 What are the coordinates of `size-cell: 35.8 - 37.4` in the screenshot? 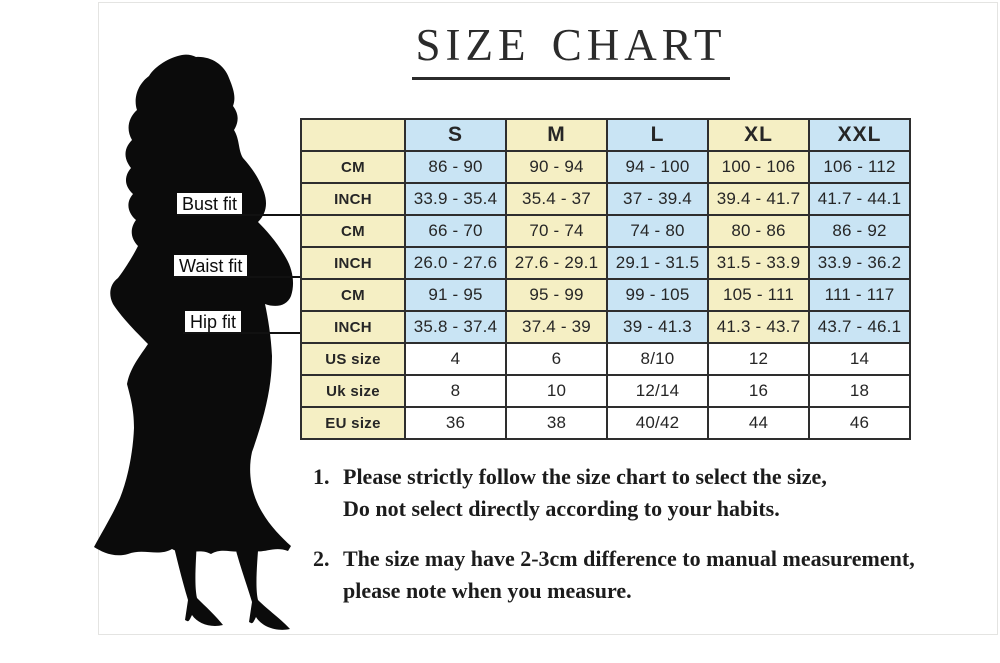 It's located at (455, 327).